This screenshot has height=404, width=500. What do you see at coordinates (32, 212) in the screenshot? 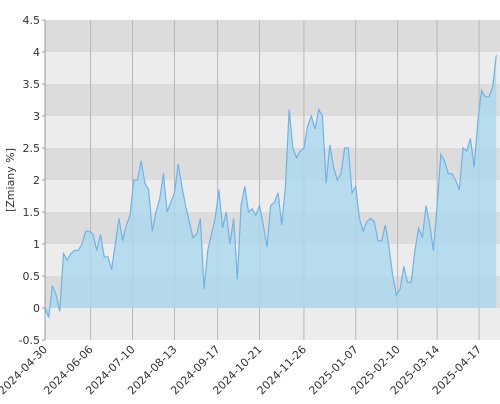
I see `y-tick-label: 1.5` at bounding box center [32, 212].